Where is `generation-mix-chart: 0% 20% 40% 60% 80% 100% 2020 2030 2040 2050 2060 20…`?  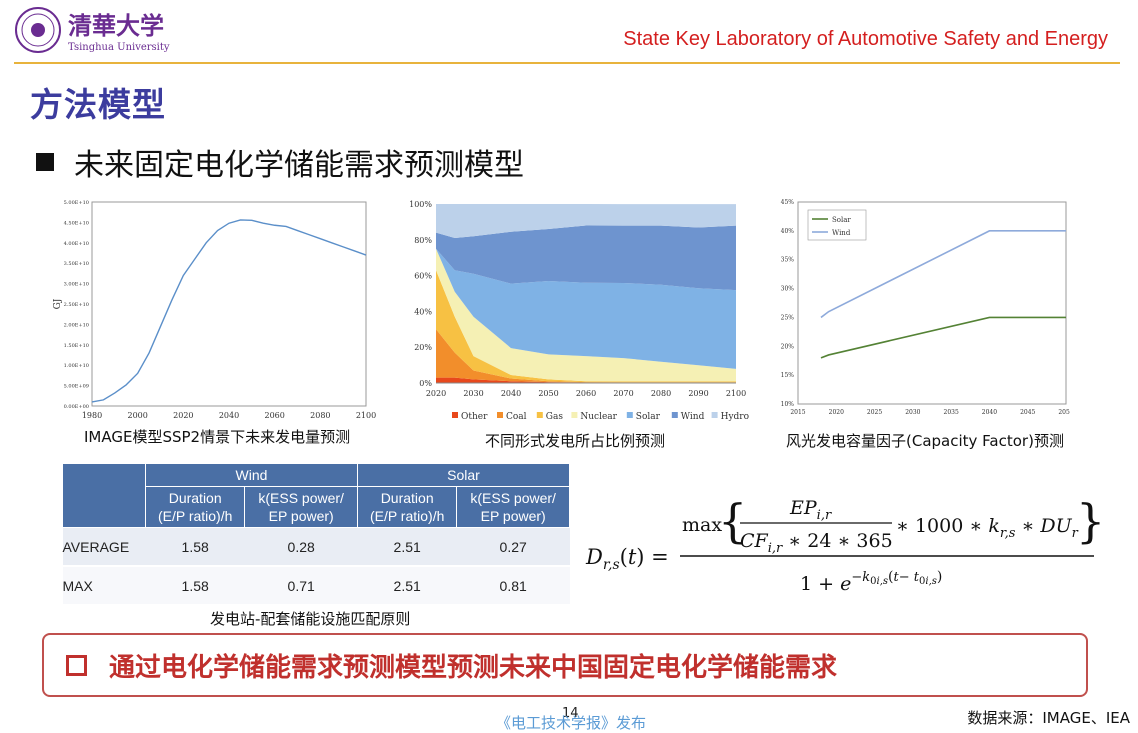 generation-mix-chart: 0% 20% 40% 60% 80% 100% 2020 2030 2040 2050 2060 20… is located at coordinates (579, 311).